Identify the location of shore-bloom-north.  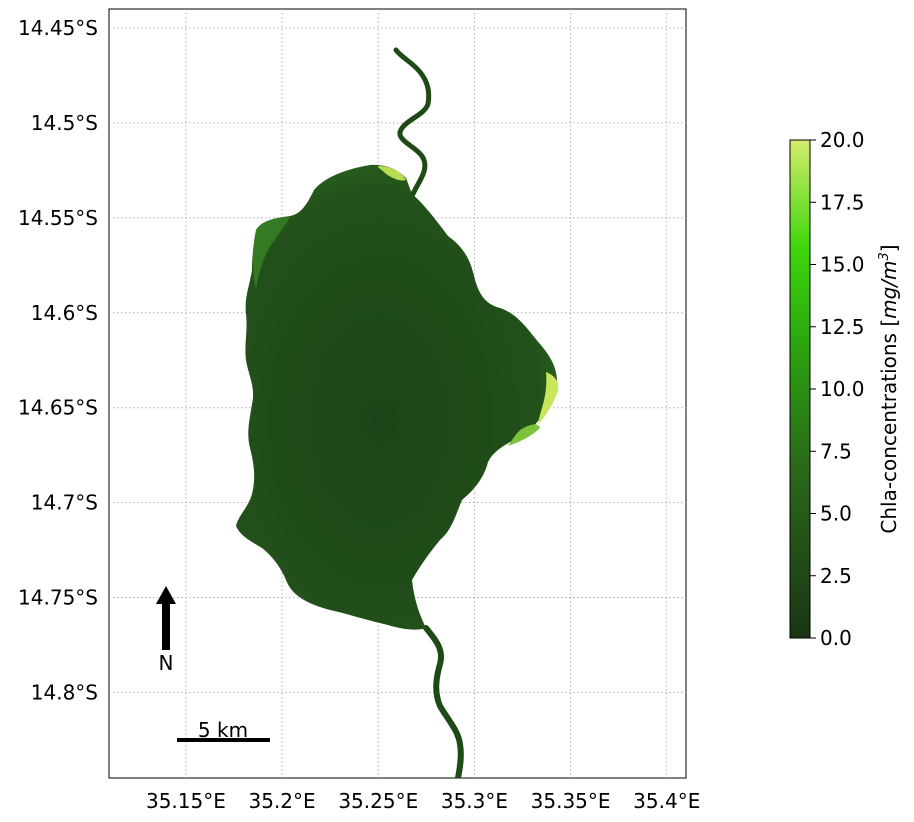
(392, 173).